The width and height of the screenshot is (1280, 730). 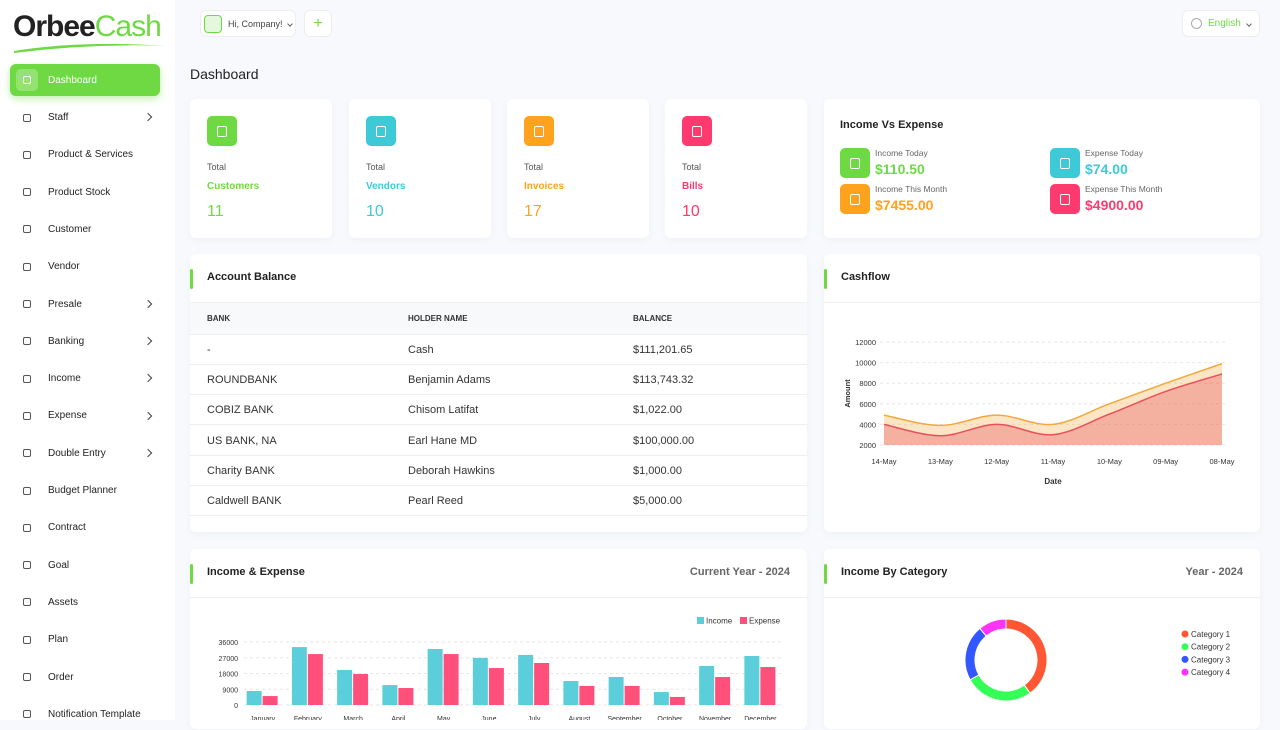 What do you see at coordinates (213, 23) in the screenshot?
I see `avatar` at bounding box center [213, 23].